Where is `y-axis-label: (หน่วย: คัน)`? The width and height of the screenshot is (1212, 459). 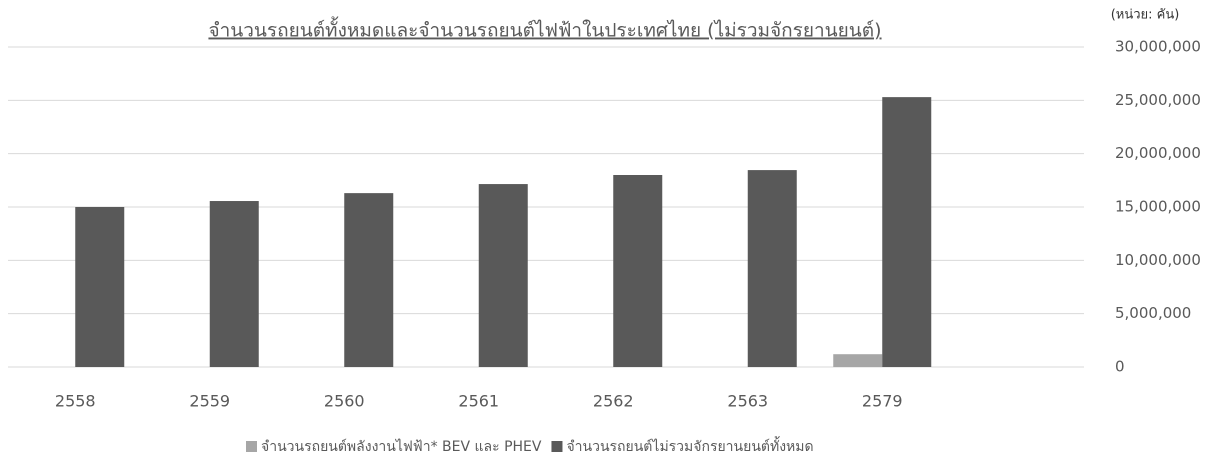
y-axis-label: (หน่วย: คัน) is located at coordinates (1145, 15).